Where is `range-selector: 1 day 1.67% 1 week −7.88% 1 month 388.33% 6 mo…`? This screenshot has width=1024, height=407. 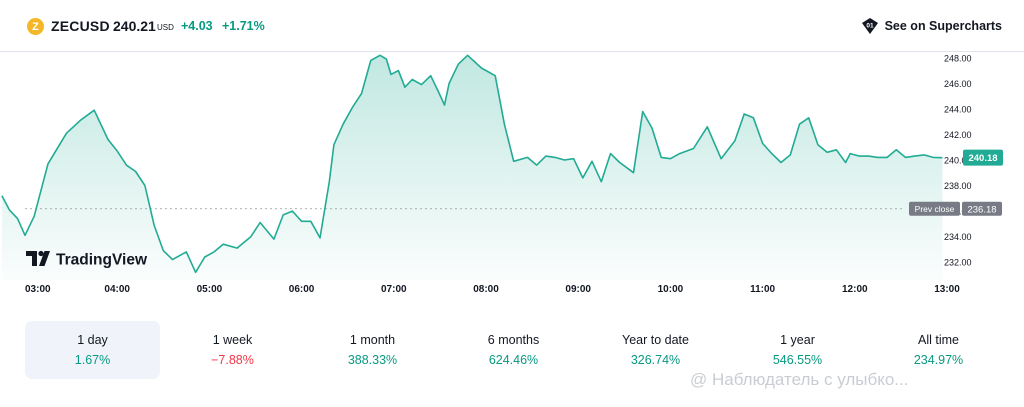
range-selector: 1 day 1.67% 1 week −7.88% 1 month 388.33% 6 mo… is located at coordinates (520, 350).